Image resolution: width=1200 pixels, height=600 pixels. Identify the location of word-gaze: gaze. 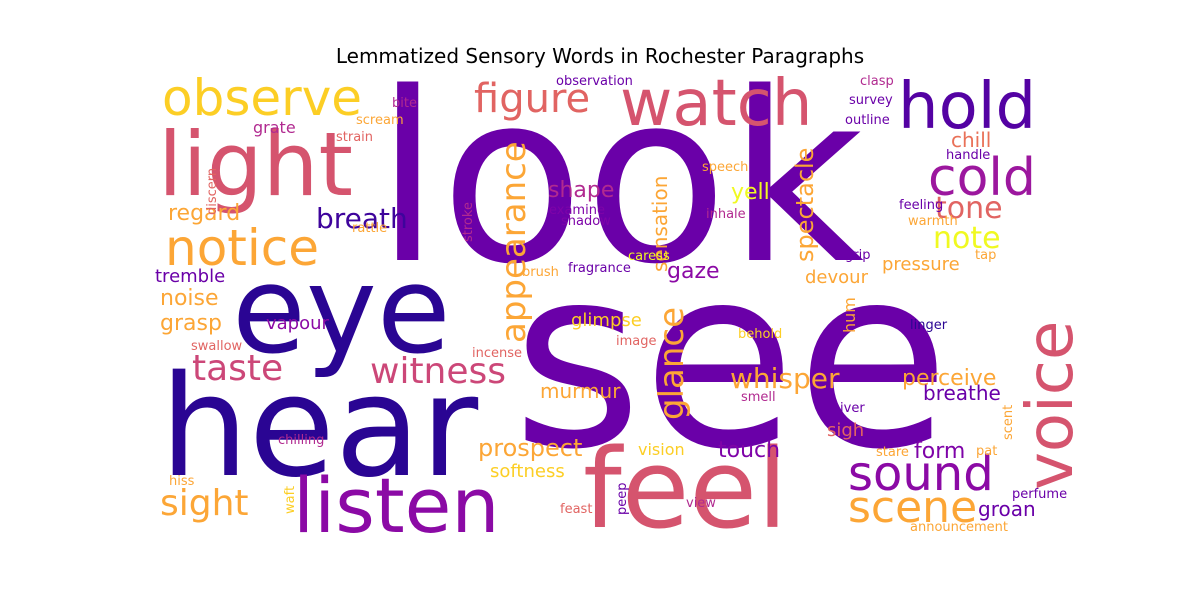
(693, 271).